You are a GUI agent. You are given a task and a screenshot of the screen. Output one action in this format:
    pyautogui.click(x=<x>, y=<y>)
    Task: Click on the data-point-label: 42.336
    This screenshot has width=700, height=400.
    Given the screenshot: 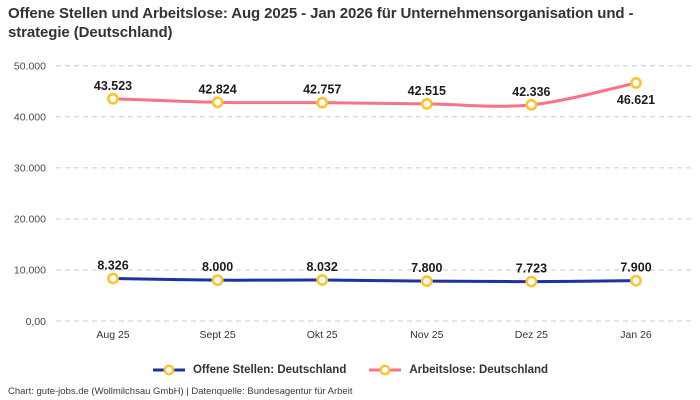 What is the action you would take?
    pyautogui.click(x=531, y=92)
    